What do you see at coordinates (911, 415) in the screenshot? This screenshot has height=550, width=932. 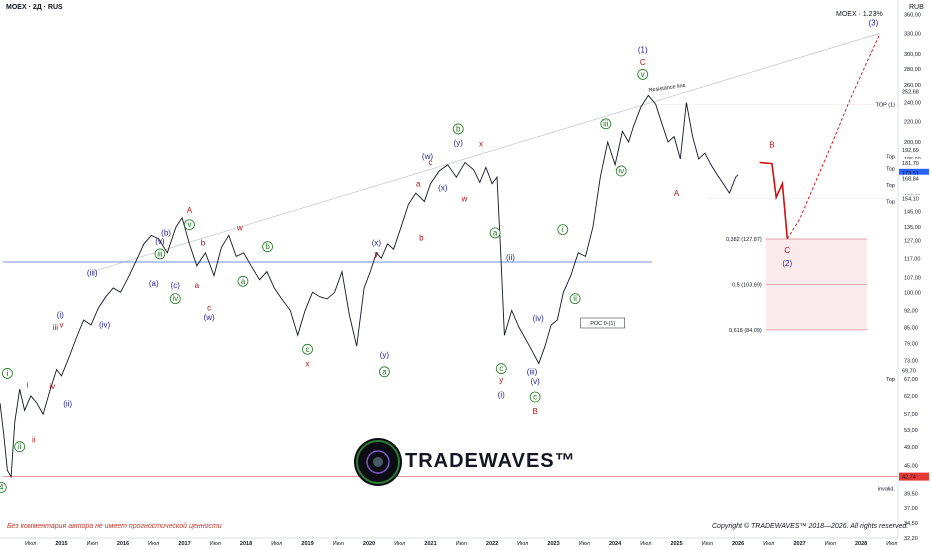 I see `y-tick-label: 57,00` at bounding box center [911, 415].